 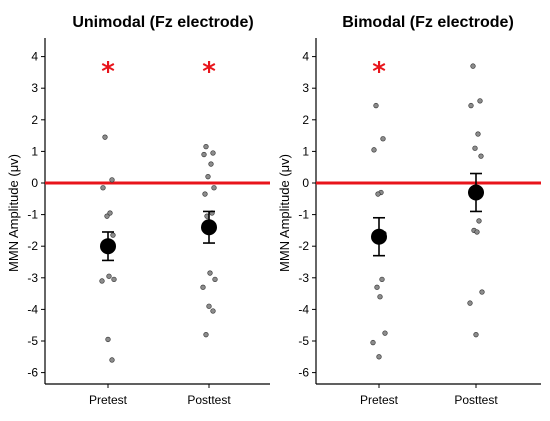 What do you see at coordinates (162, 22) in the screenshot?
I see `chart-title: Unimodal (Fz electrode)` at bounding box center [162, 22].